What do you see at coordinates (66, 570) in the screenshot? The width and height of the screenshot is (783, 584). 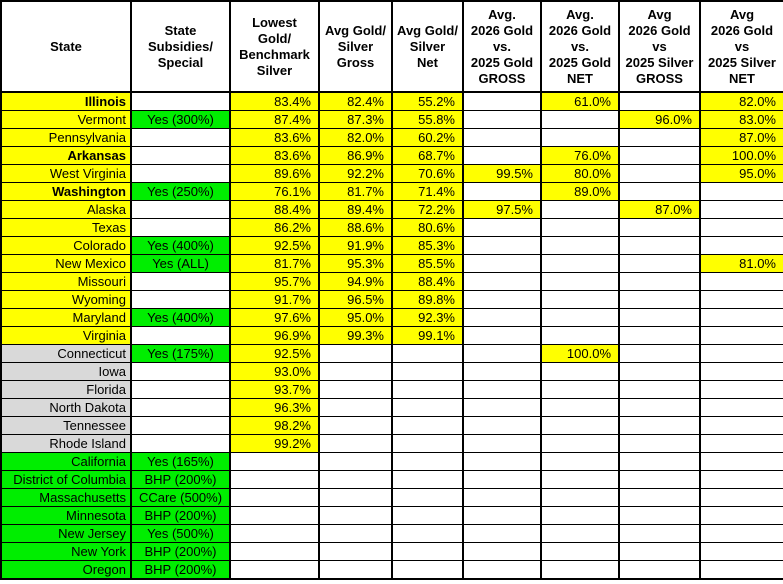 I see `state-cell: Oregon` at bounding box center [66, 570].